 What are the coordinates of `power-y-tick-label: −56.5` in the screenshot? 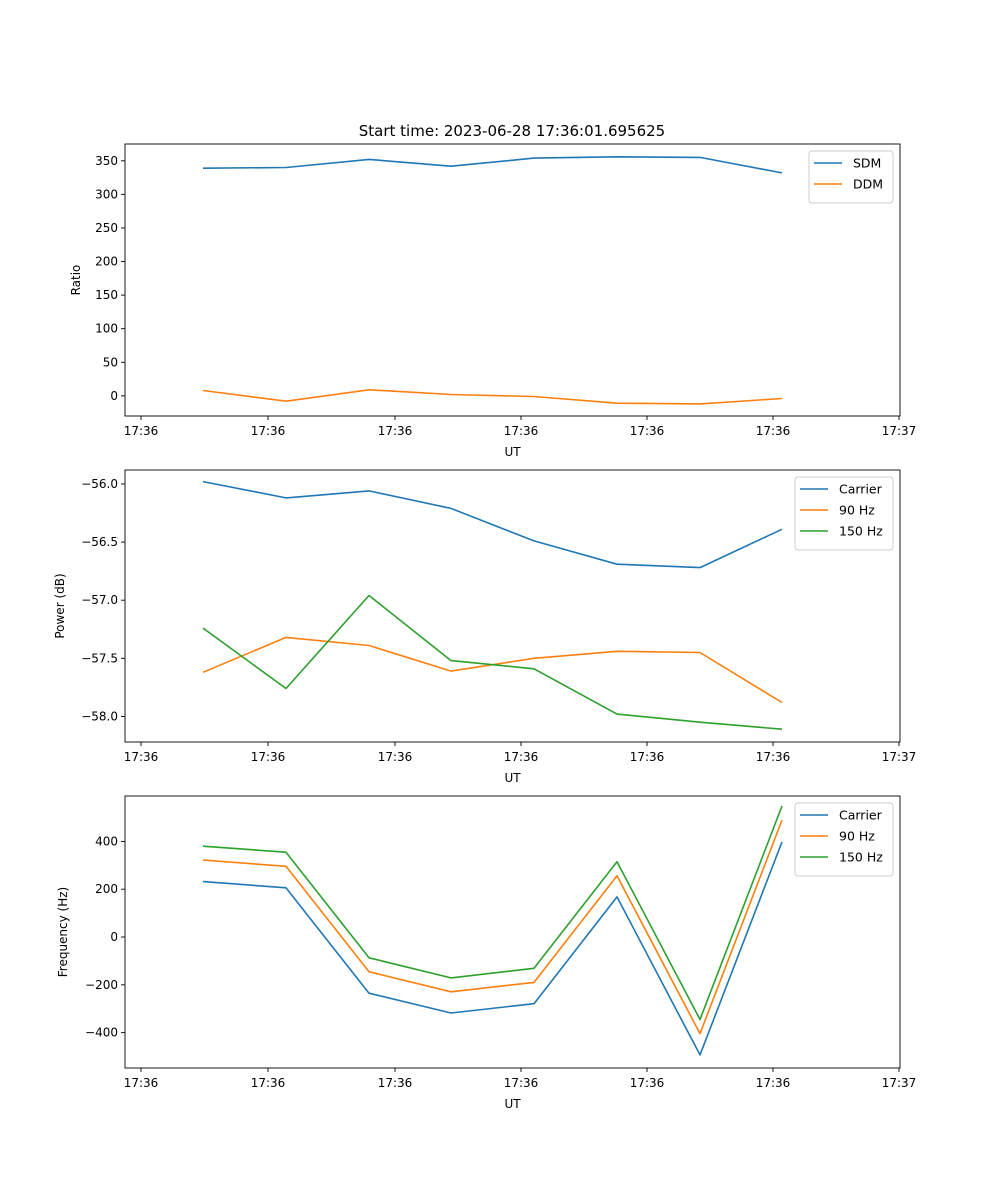 It's located at (99, 542).